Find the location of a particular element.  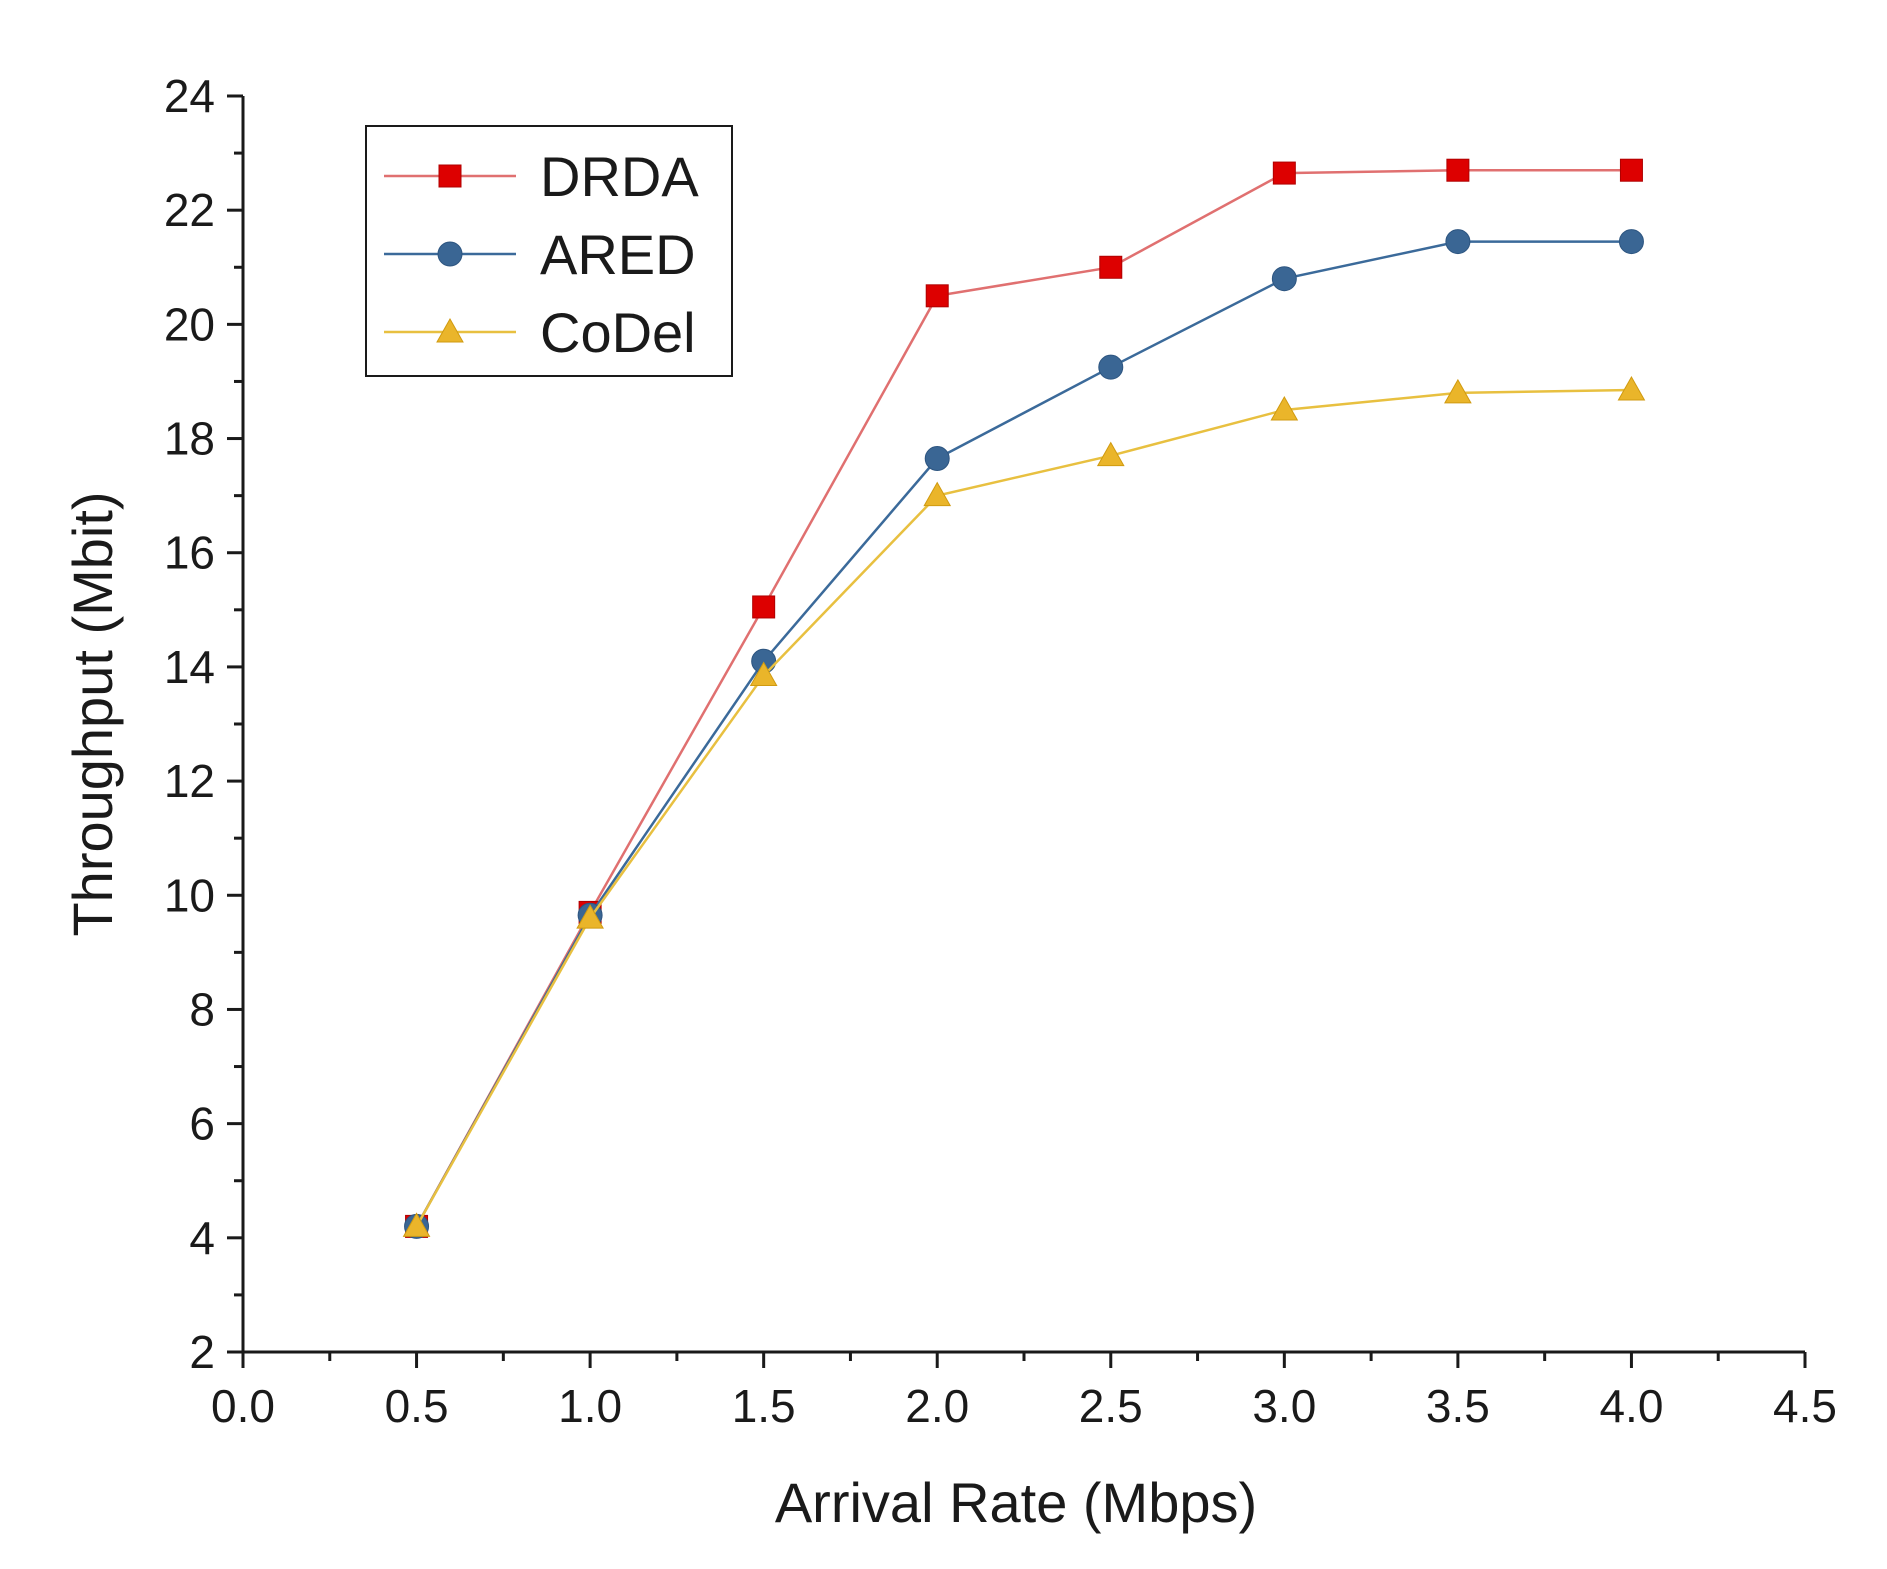

x-tick-label-4: 2.0 is located at coordinates (937, 1406).